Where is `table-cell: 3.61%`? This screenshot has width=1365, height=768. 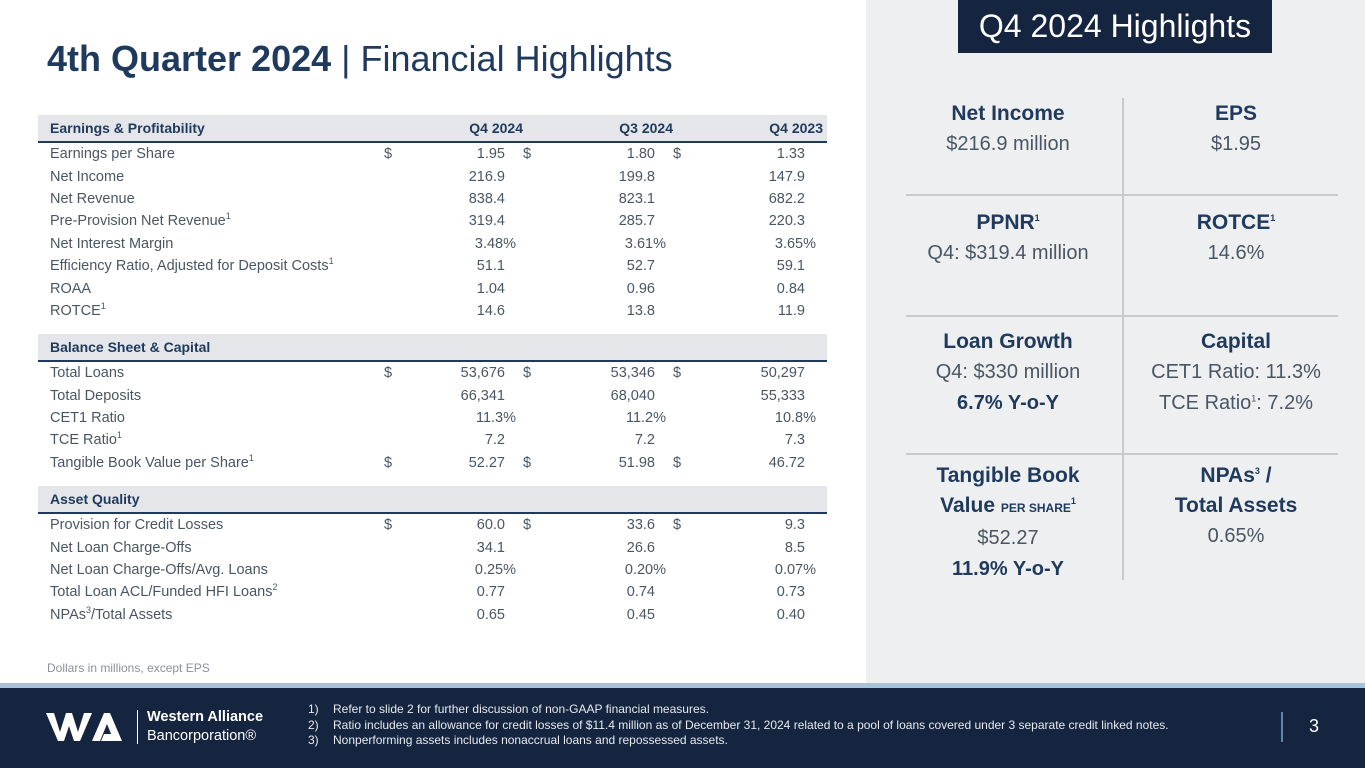
table-cell: 3.61% is located at coordinates (598, 244).